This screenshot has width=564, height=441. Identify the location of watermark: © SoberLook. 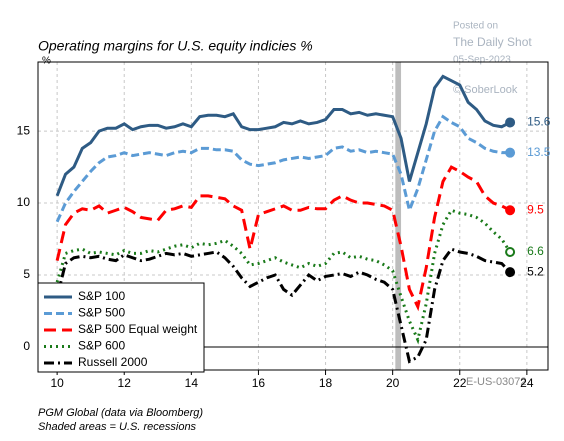
(485, 90).